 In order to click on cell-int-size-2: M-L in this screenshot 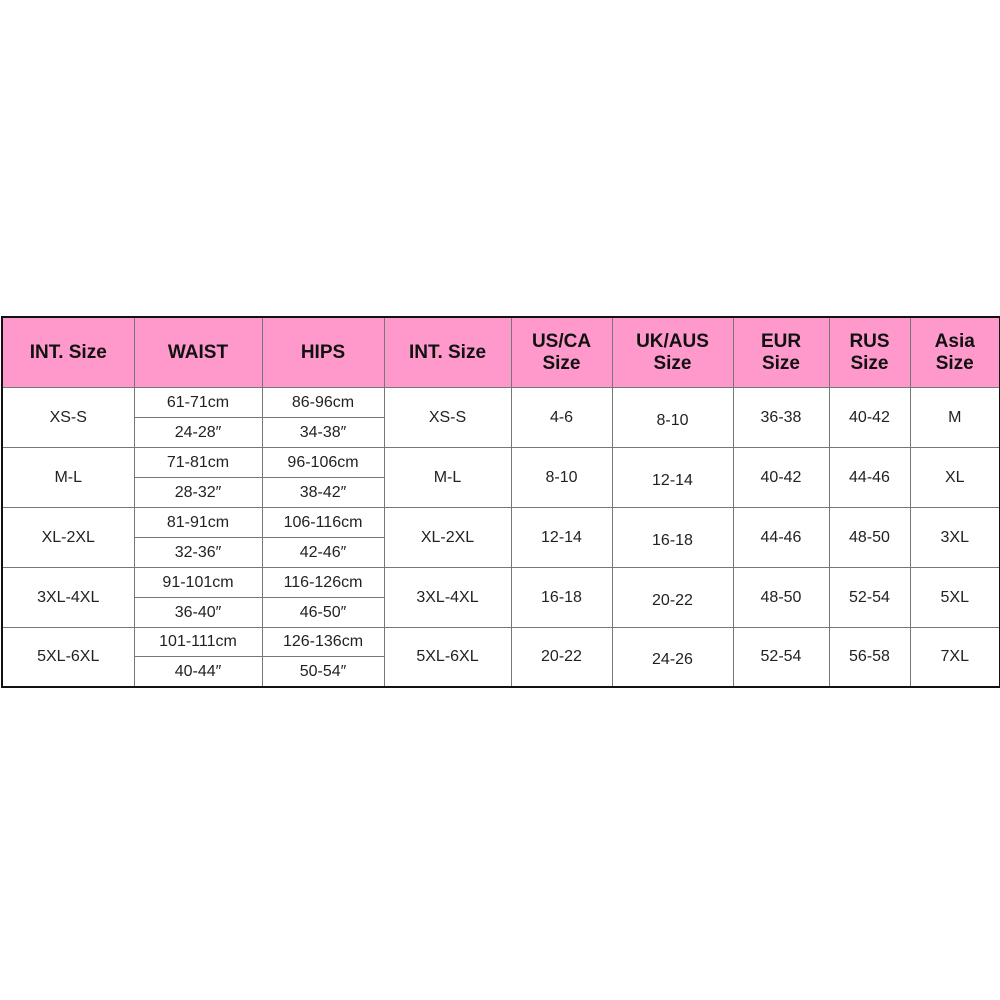, I will do `click(447, 477)`.